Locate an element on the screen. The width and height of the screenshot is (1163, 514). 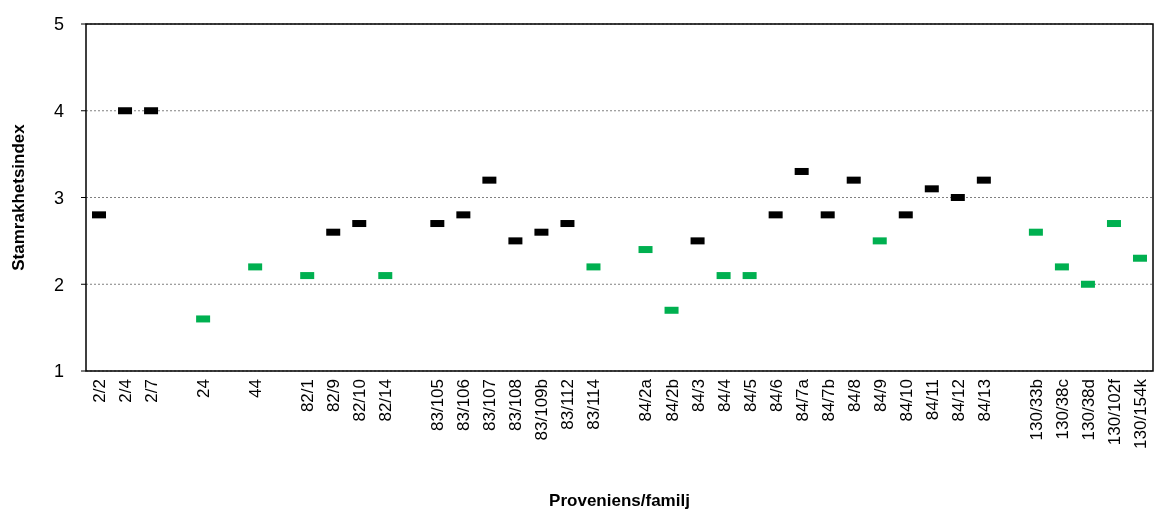
x-tick-label: 83/108 is located at coordinates (516, 405).